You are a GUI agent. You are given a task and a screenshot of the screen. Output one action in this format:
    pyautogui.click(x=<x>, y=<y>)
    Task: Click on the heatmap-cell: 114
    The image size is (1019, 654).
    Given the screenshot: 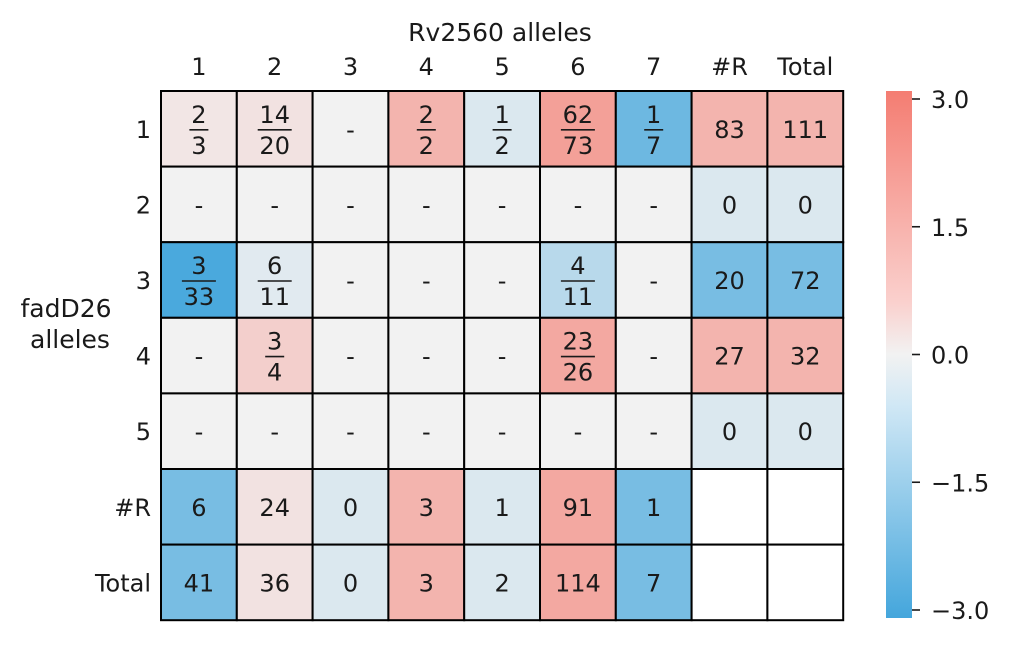 What is the action you would take?
    pyautogui.click(x=578, y=582)
    